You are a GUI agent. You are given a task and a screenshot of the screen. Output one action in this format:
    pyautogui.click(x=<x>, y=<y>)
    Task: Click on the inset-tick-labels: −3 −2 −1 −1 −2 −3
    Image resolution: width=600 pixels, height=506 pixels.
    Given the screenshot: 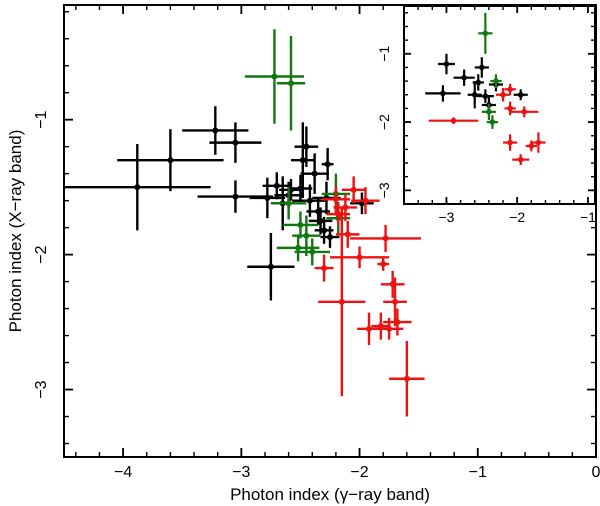 What is the action you would take?
    pyautogui.click(x=486, y=135)
    